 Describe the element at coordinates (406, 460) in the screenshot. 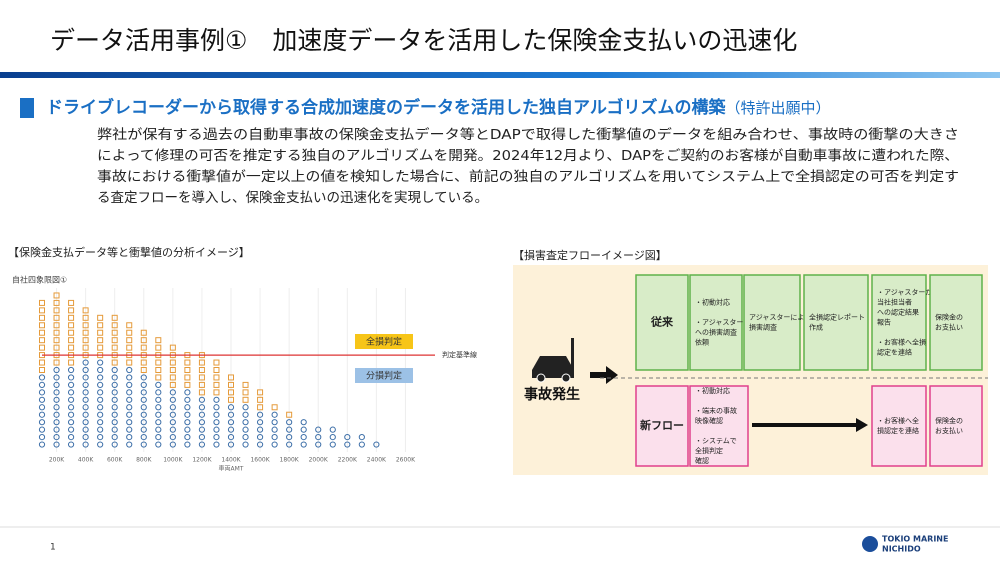

I see `x-tick-label: 2600K` at that location.